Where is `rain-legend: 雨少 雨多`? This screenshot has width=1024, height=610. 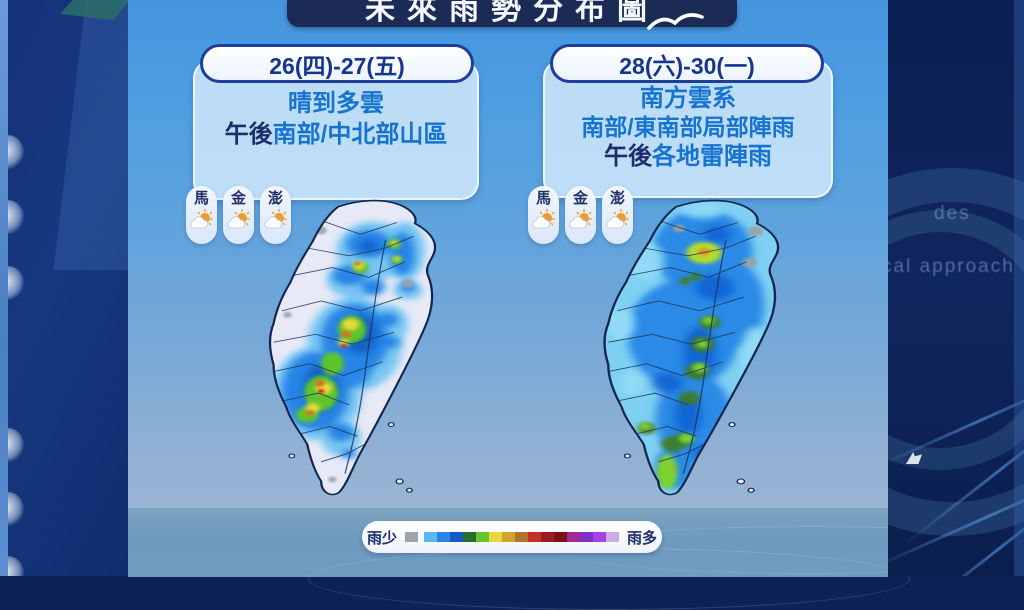
rain-legend: 雨少 雨多 is located at coordinates (512, 537).